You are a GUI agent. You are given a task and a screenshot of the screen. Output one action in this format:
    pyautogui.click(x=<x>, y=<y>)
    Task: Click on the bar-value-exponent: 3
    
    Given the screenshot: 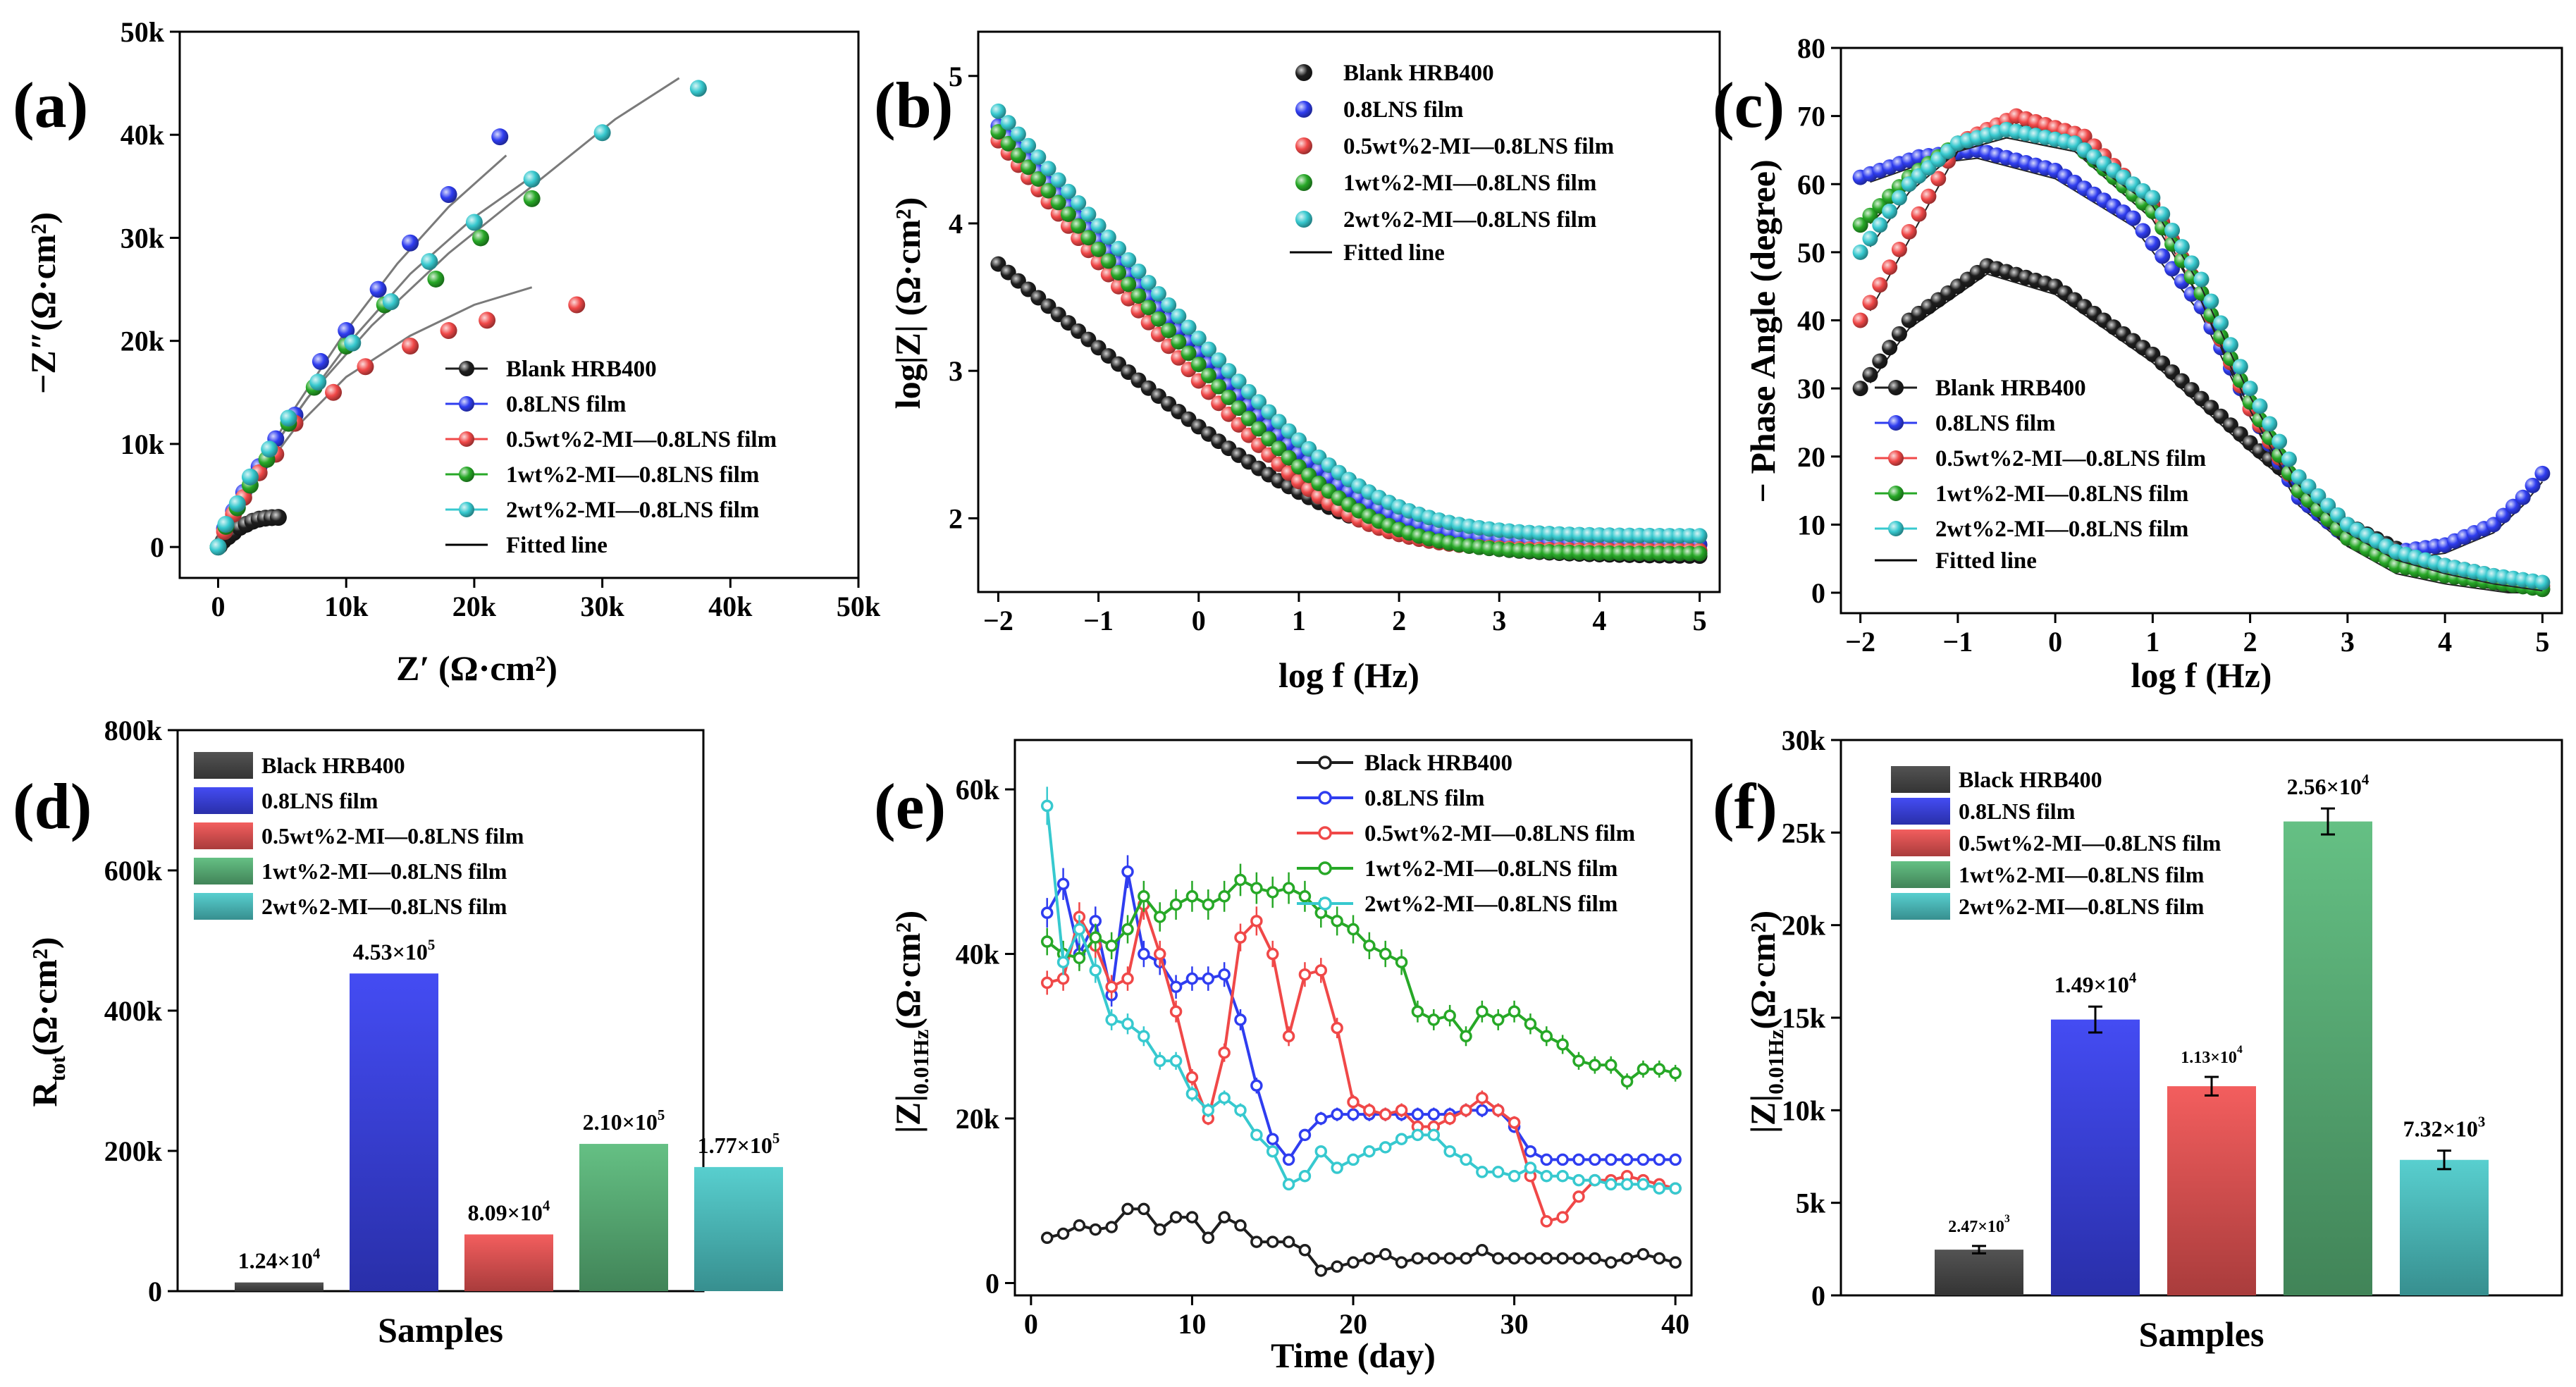 What is the action you would take?
    pyautogui.click(x=2481, y=1122)
    